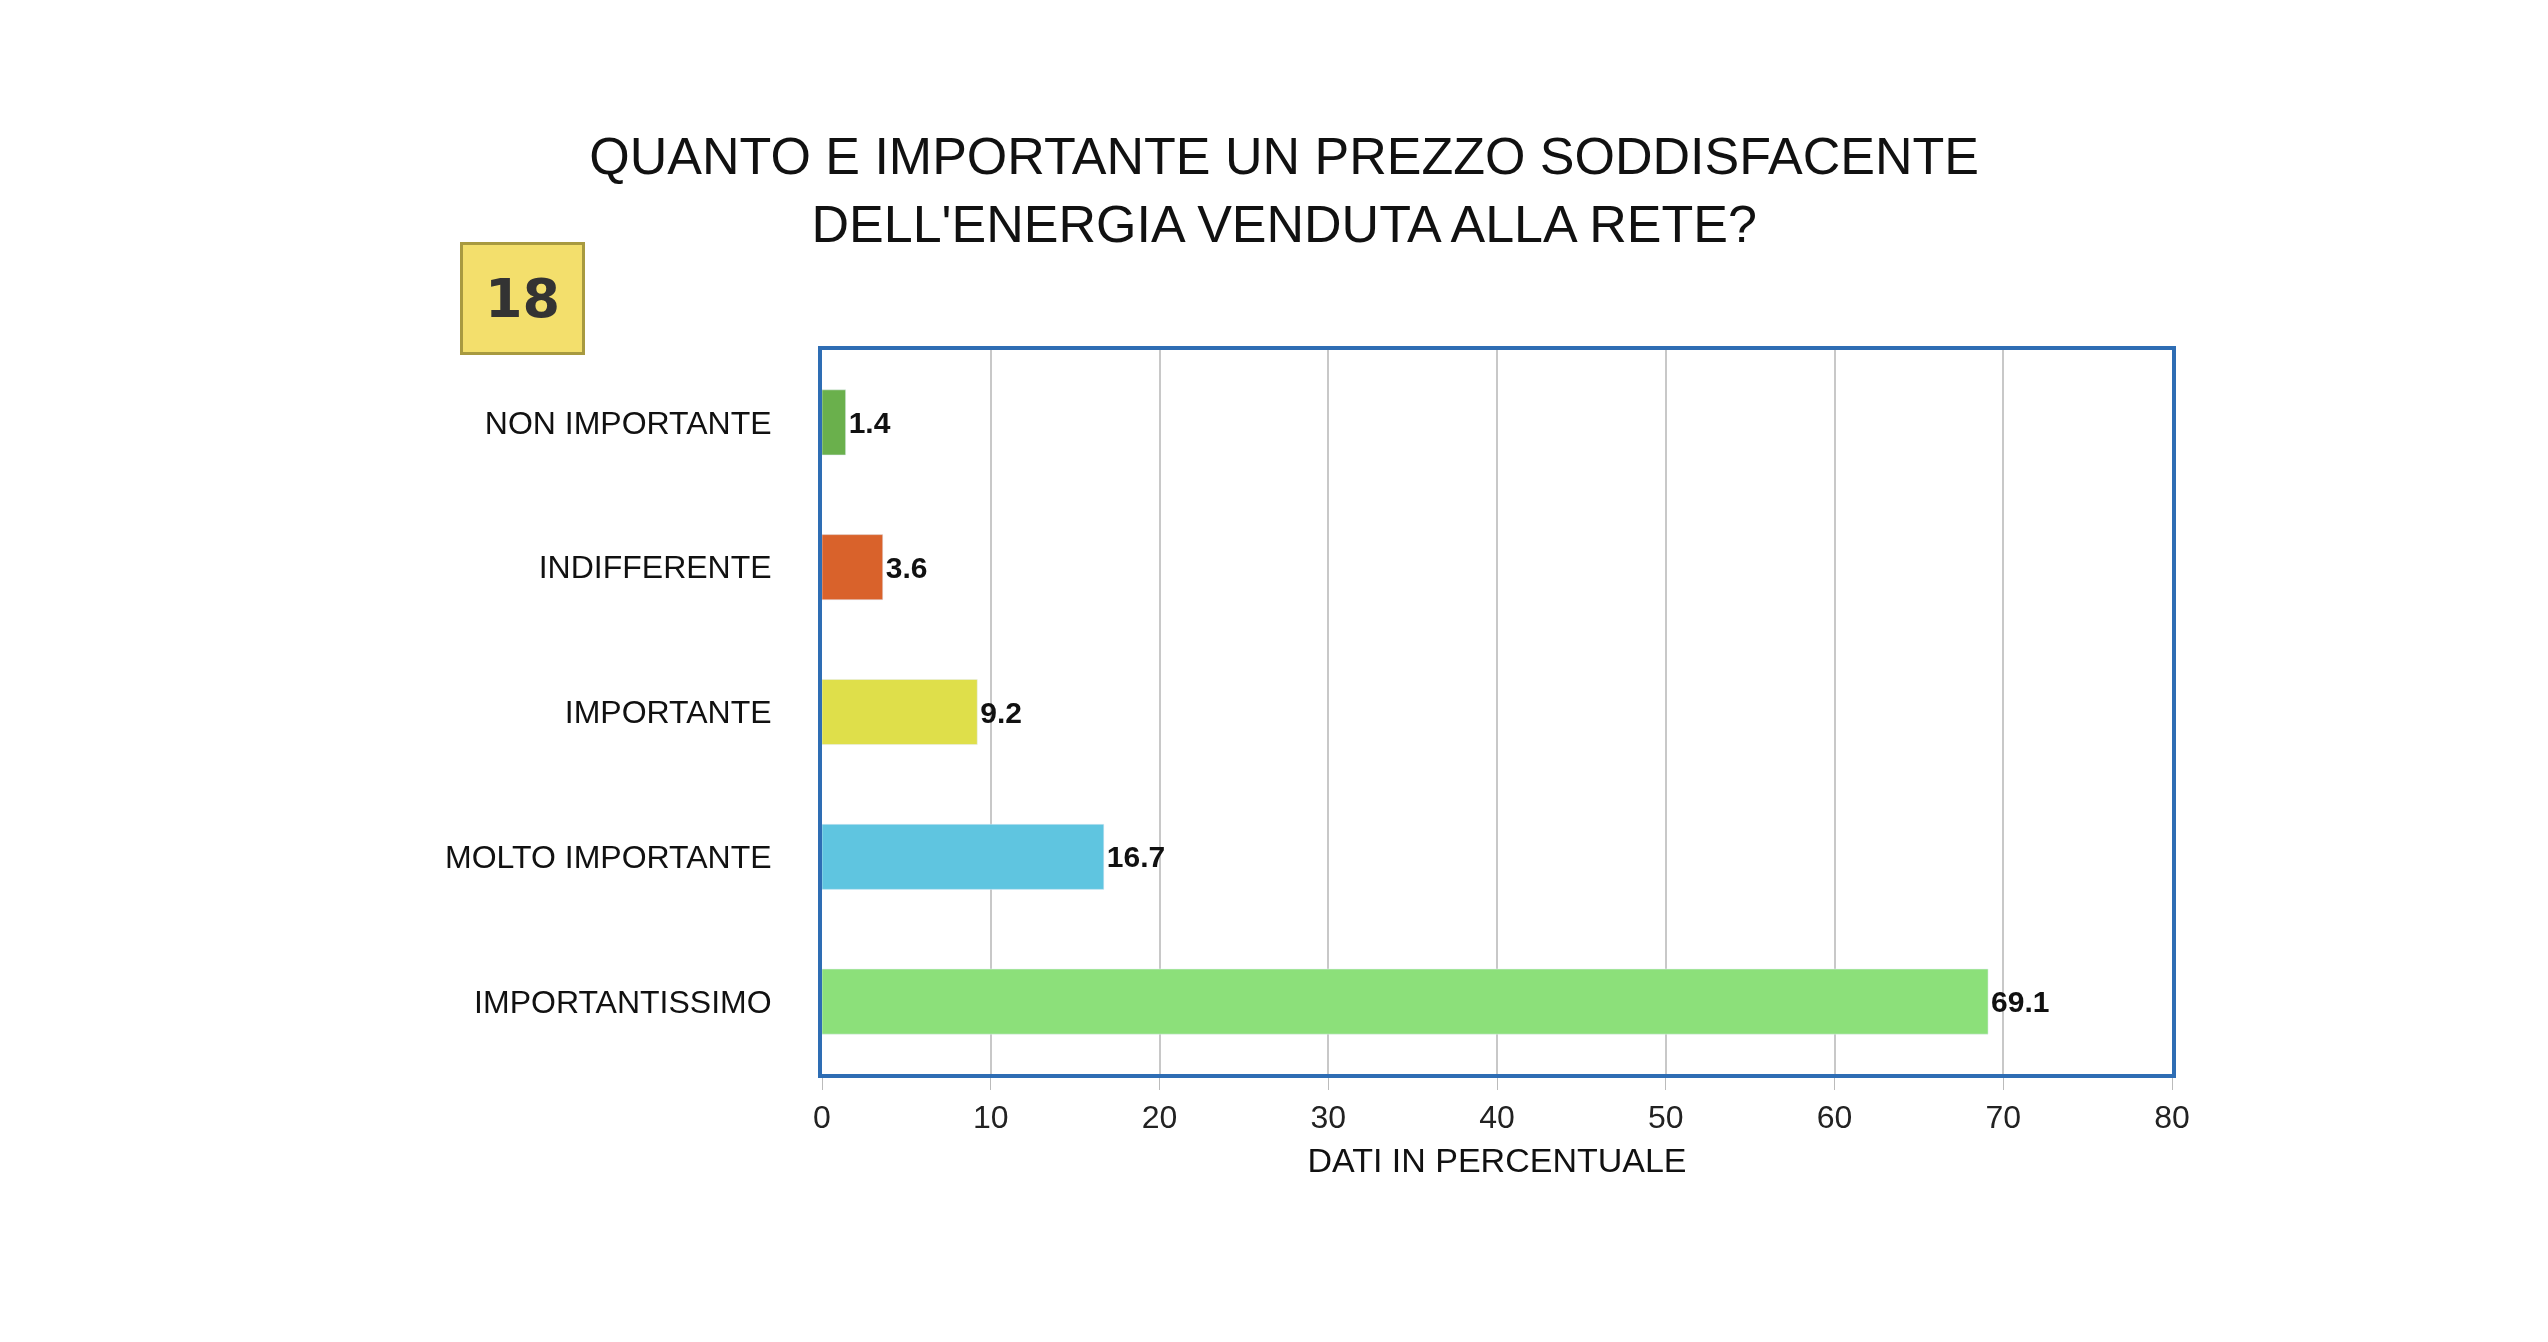 The width and height of the screenshot is (2548, 1342). What do you see at coordinates (990, 1117) in the screenshot?
I see `x-tick-label: 10` at bounding box center [990, 1117].